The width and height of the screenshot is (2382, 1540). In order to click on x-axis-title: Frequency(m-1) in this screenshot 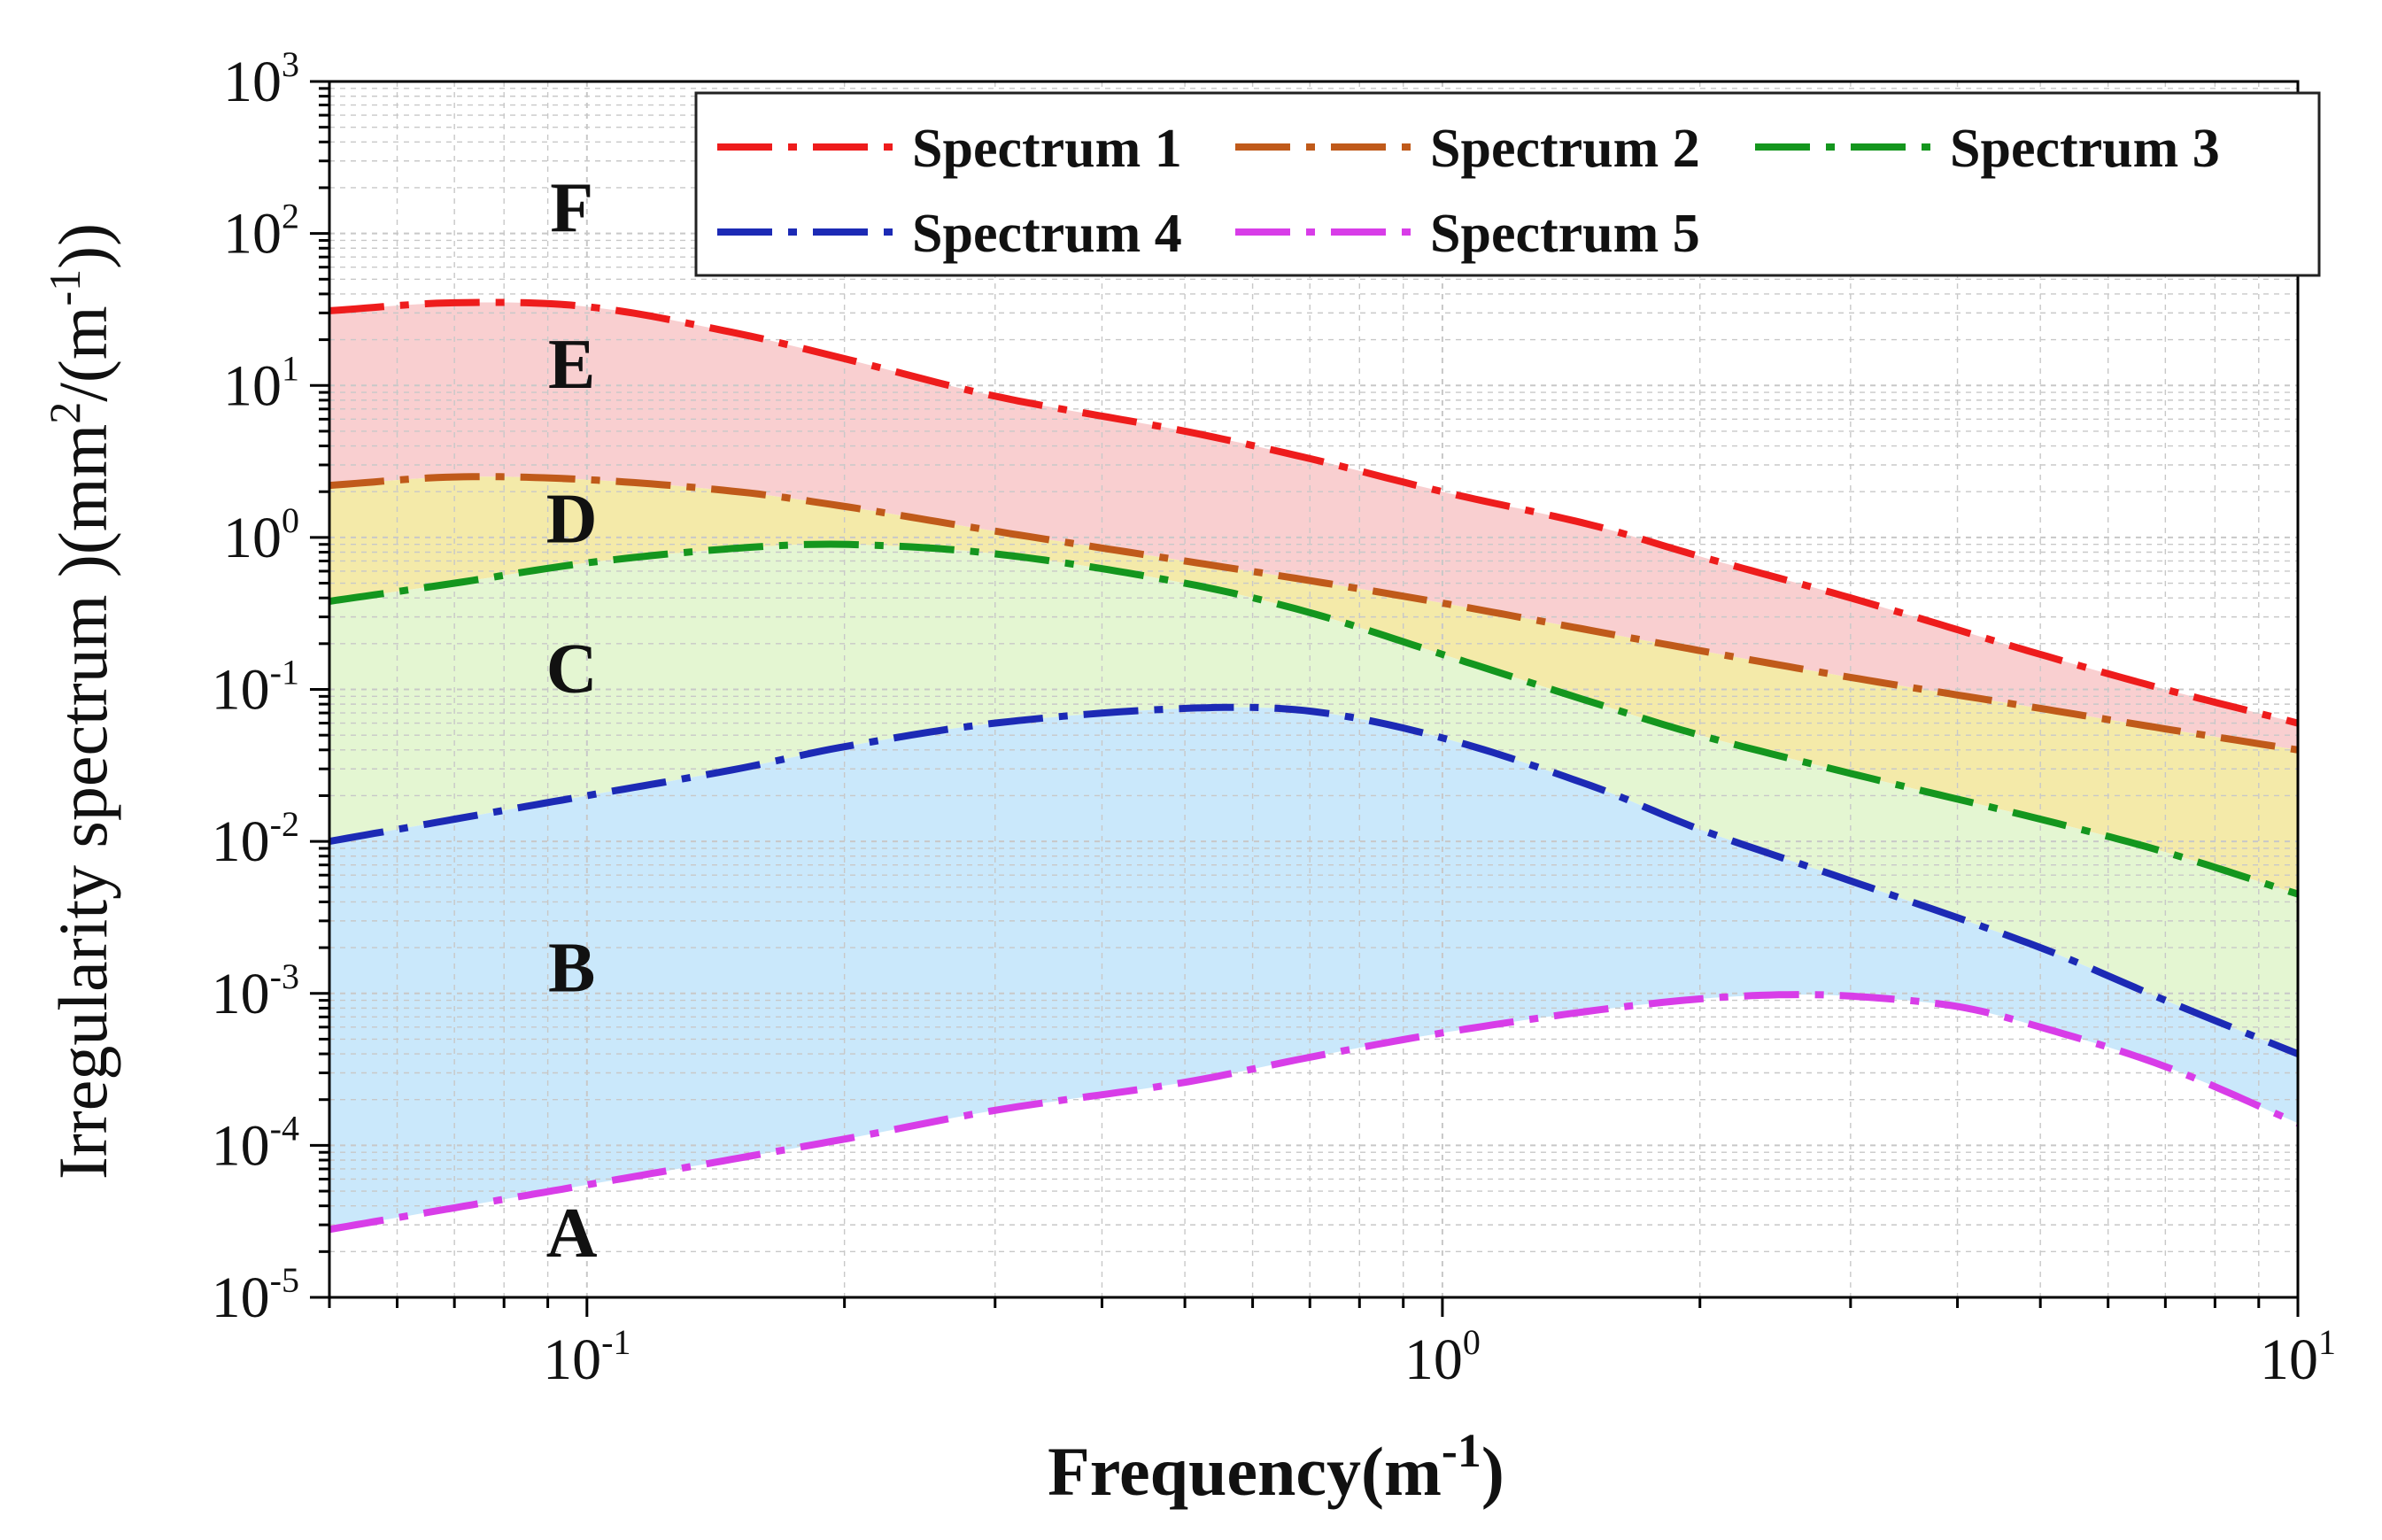, I will do `click(1276, 1467)`.